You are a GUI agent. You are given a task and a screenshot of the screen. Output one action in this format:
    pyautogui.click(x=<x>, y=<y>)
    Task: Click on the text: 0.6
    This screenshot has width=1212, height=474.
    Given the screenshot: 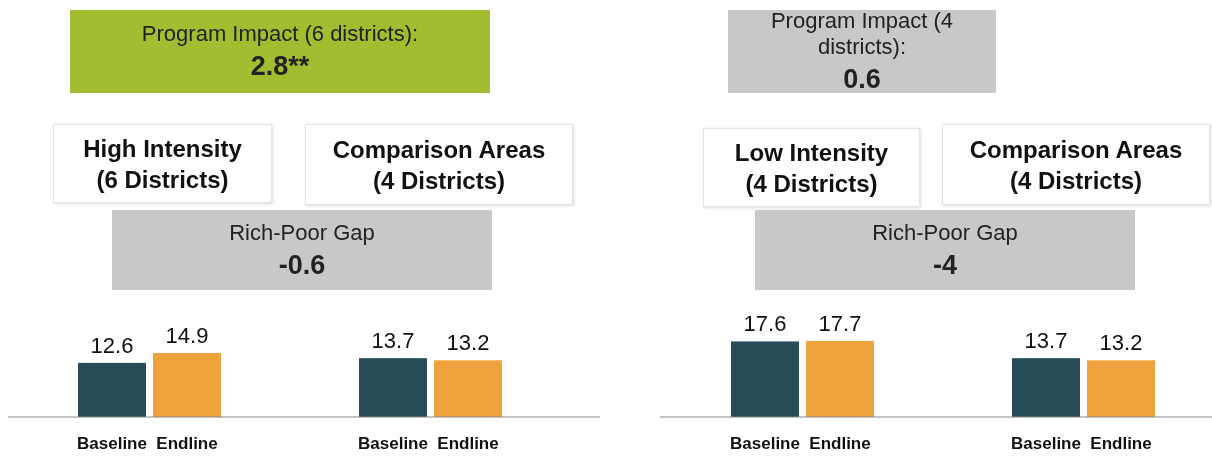 What is the action you would take?
    pyautogui.click(x=862, y=79)
    